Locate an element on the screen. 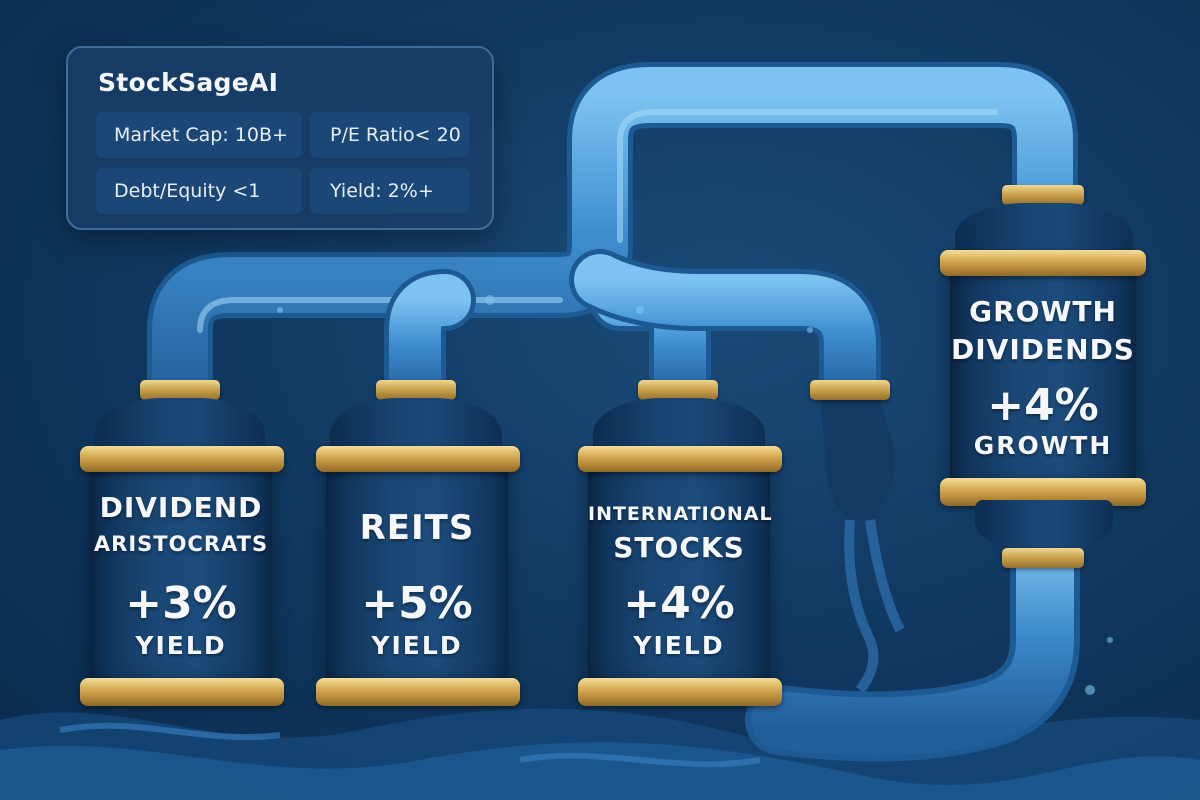 The width and height of the screenshot is (1200, 800). tank-body: GROWTH DIVIDENDS +4% GROWTH is located at coordinates (1043, 376).